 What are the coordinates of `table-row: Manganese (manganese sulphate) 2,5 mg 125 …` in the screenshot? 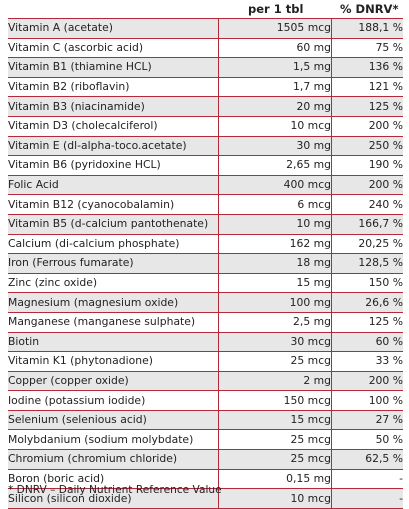 It's located at (205, 322).